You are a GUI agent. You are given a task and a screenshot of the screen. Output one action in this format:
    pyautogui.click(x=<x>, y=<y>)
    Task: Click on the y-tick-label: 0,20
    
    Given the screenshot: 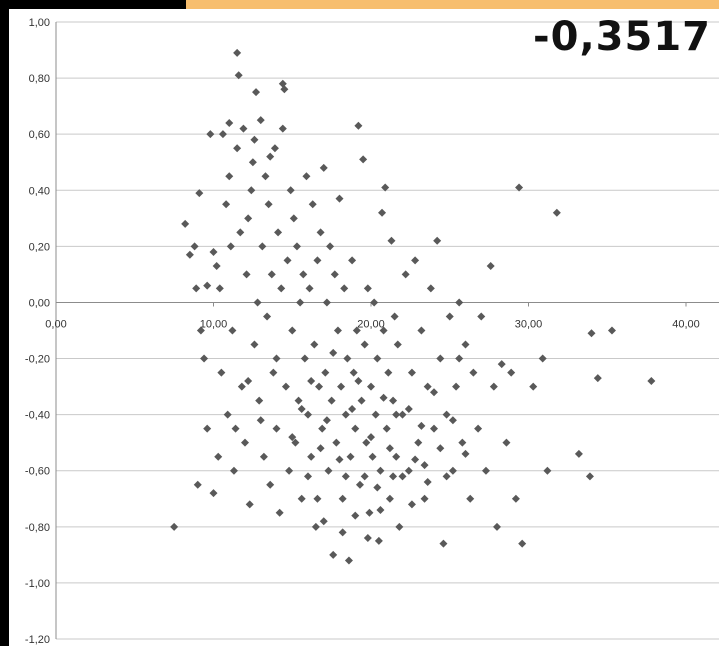 What is the action you would take?
    pyautogui.click(x=39, y=247)
    